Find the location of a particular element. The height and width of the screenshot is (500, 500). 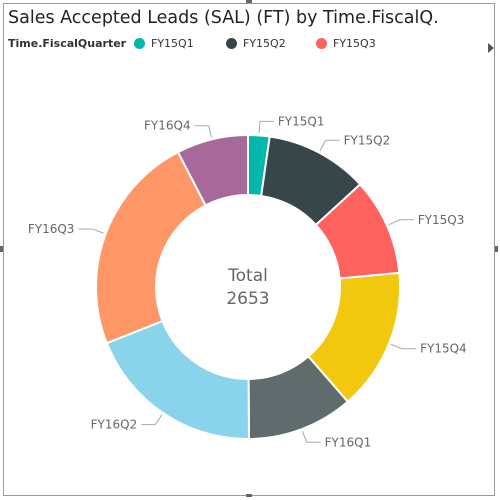

legend-title: Time.FiscalQuarter is located at coordinates (67, 43).